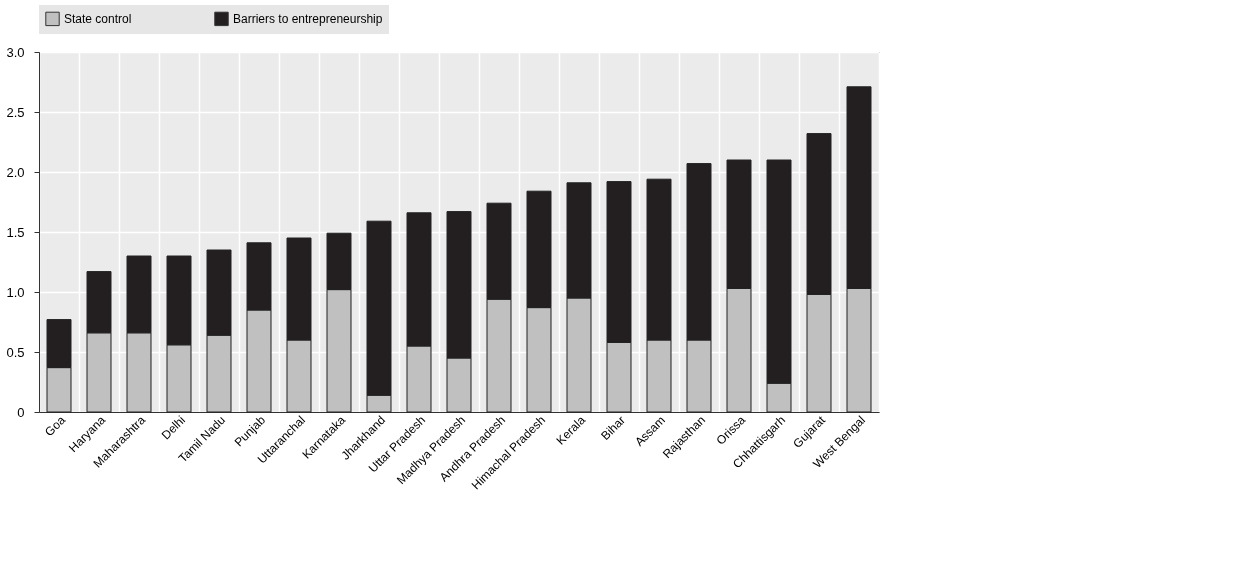 The image size is (1244, 573). I want to click on y-tick-label: 3.0, so click(15, 52).